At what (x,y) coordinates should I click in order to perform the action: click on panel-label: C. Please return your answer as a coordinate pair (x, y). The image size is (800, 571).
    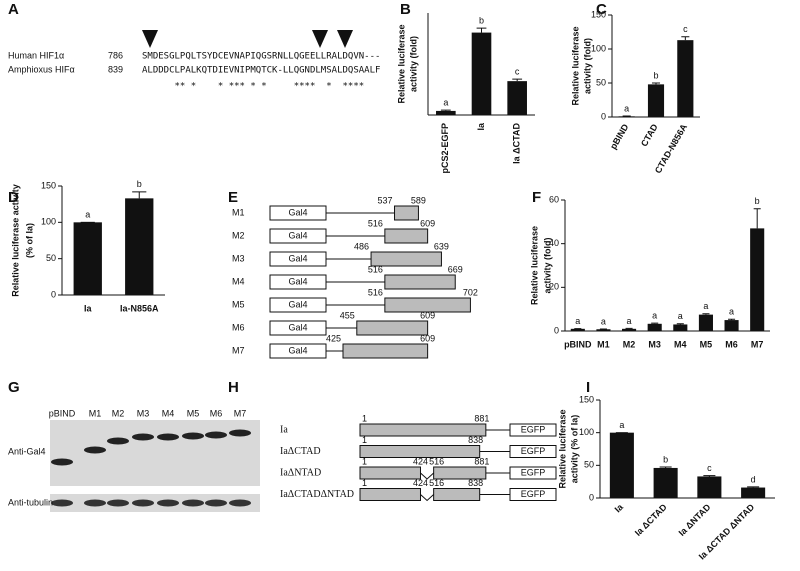
    Looking at the image, I should click on (601, 9).